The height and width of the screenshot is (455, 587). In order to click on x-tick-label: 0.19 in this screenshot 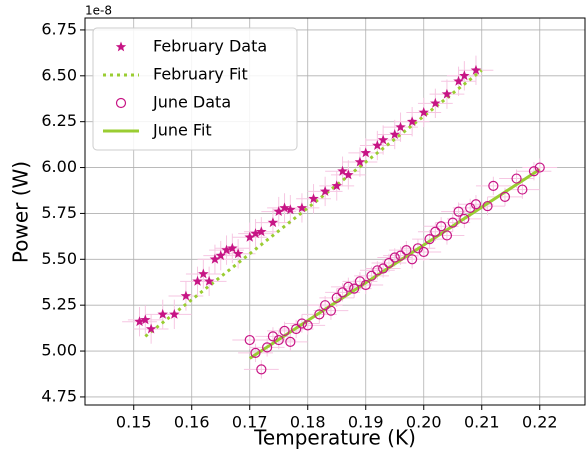, I will do `click(366, 422)`.